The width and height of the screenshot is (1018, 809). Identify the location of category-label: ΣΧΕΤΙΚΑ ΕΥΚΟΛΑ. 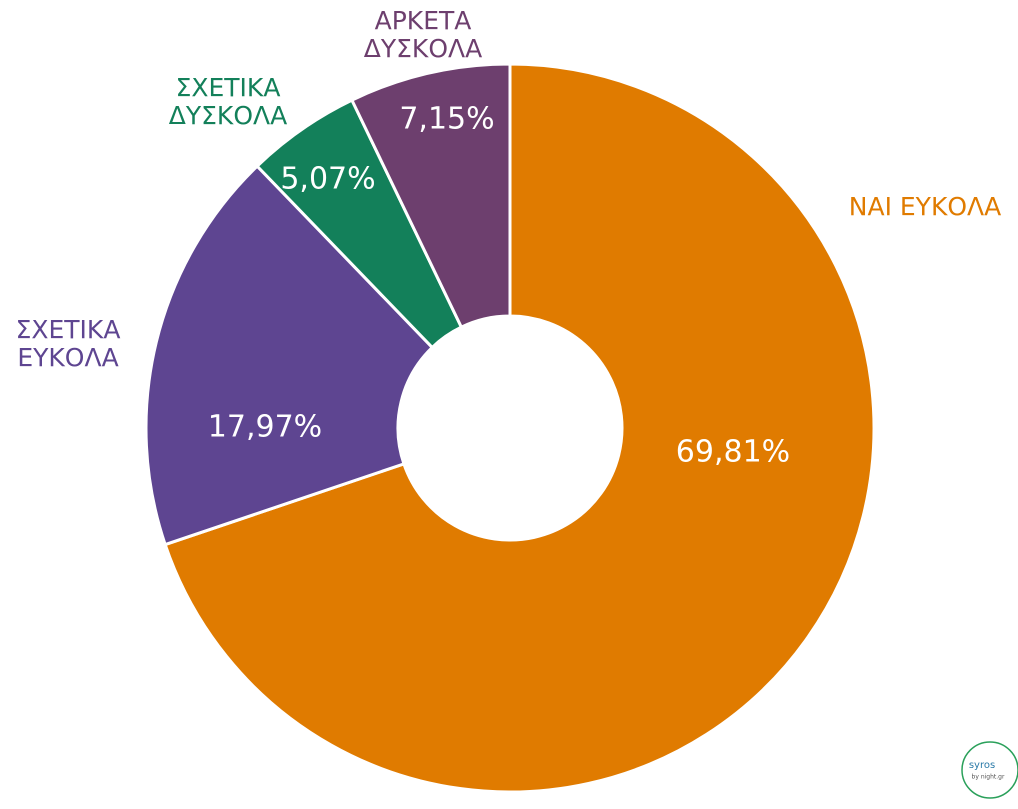
(68, 343).